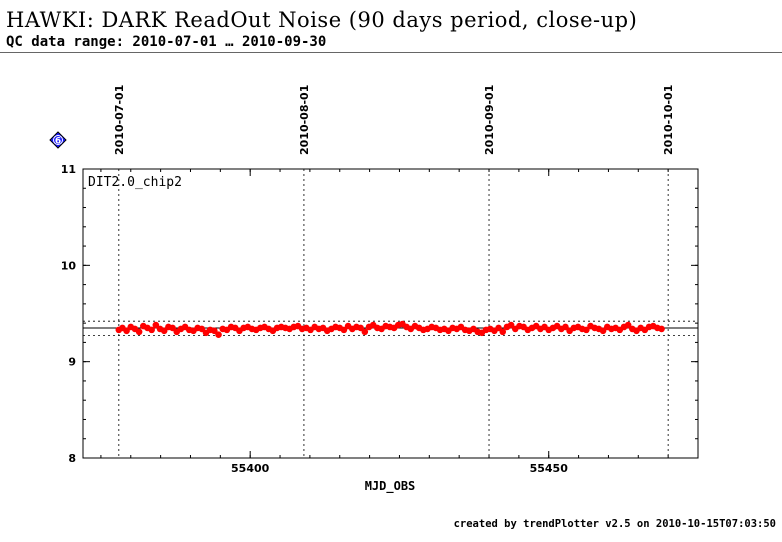 This screenshot has width=782, height=542. What do you see at coordinates (390, 486) in the screenshot?
I see `x-axis-title: MJD_OBS` at bounding box center [390, 486].